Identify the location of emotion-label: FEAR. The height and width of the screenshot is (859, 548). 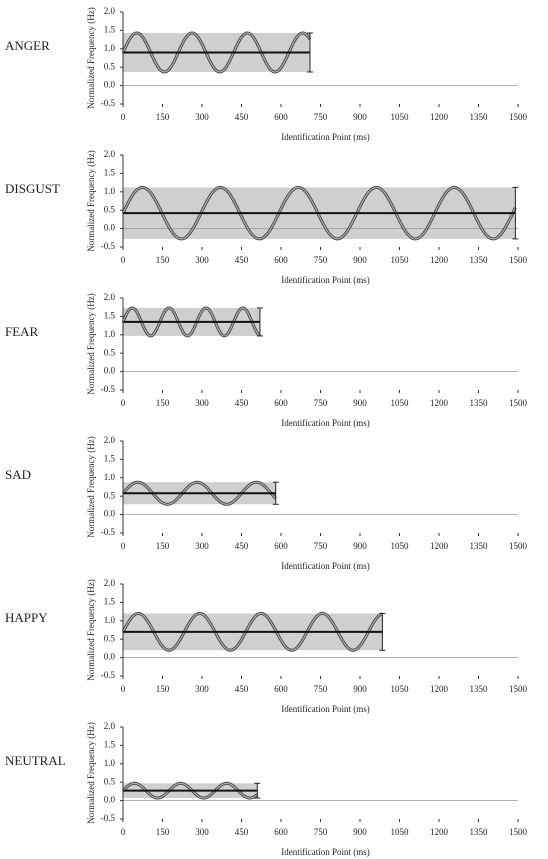
(22, 331).